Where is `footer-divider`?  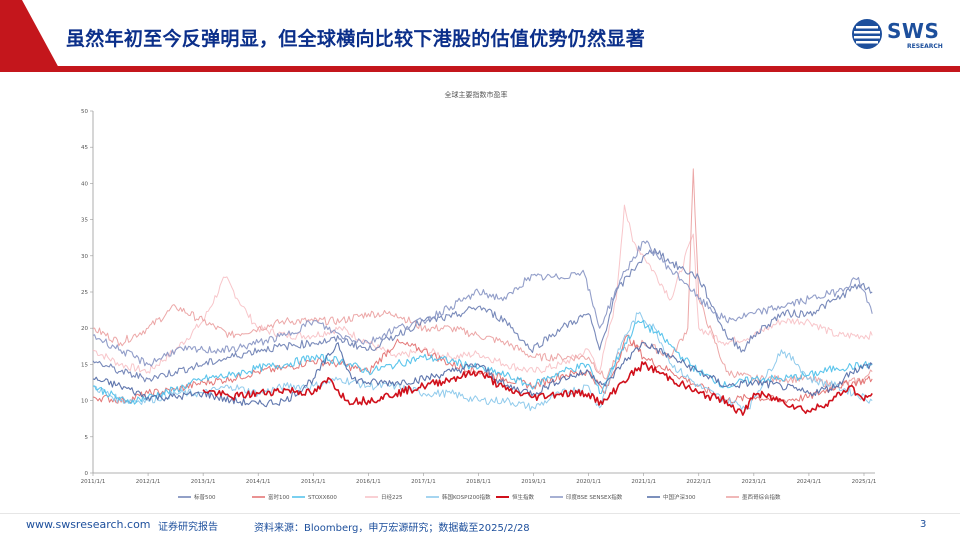 footer-divider is located at coordinates (480, 513).